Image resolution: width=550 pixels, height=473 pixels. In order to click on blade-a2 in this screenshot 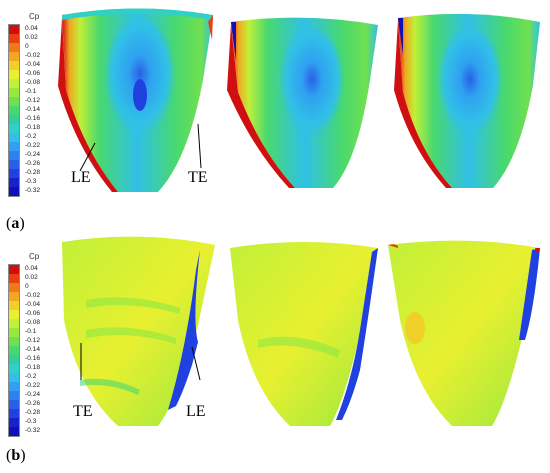, I will do `click(302, 102)`.